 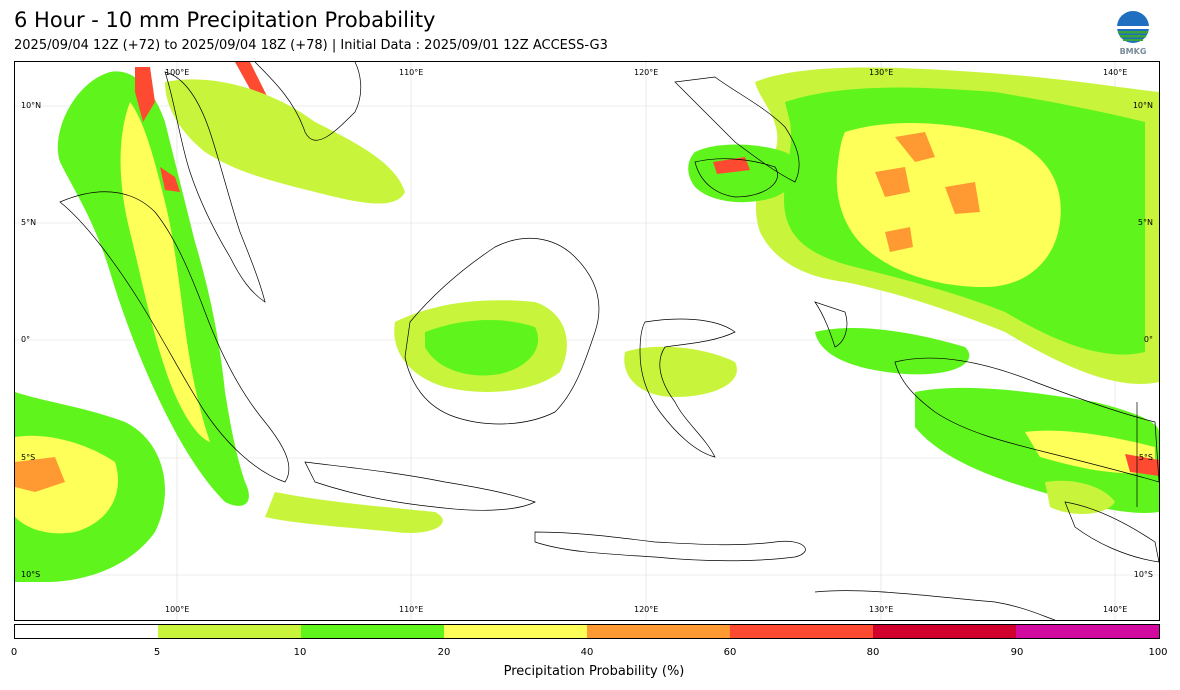 I want to click on lat-label-left-10s: 10°S, so click(x=31, y=574).